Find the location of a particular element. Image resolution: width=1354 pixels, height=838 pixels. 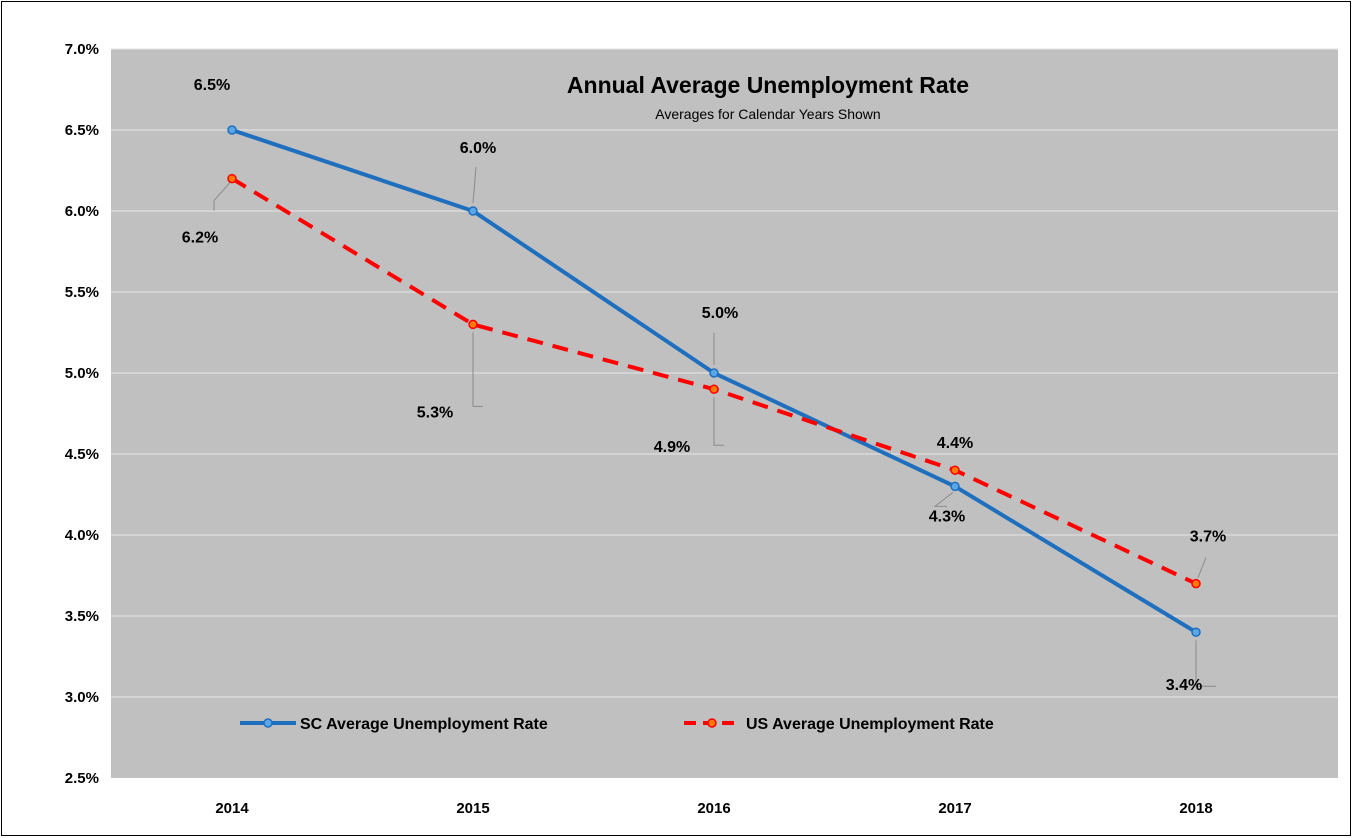

x-tick-label: 2017 is located at coordinates (954, 808).